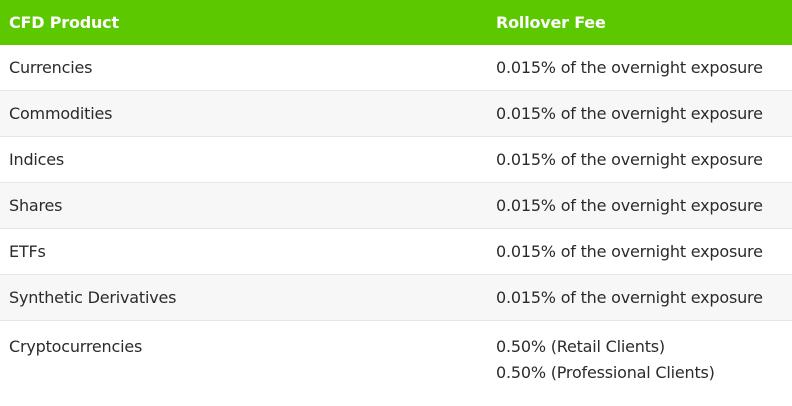 The height and width of the screenshot is (406, 792). What do you see at coordinates (64, 22) in the screenshot?
I see `header-cfd-product: CFD Product` at bounding box center [64, 22].